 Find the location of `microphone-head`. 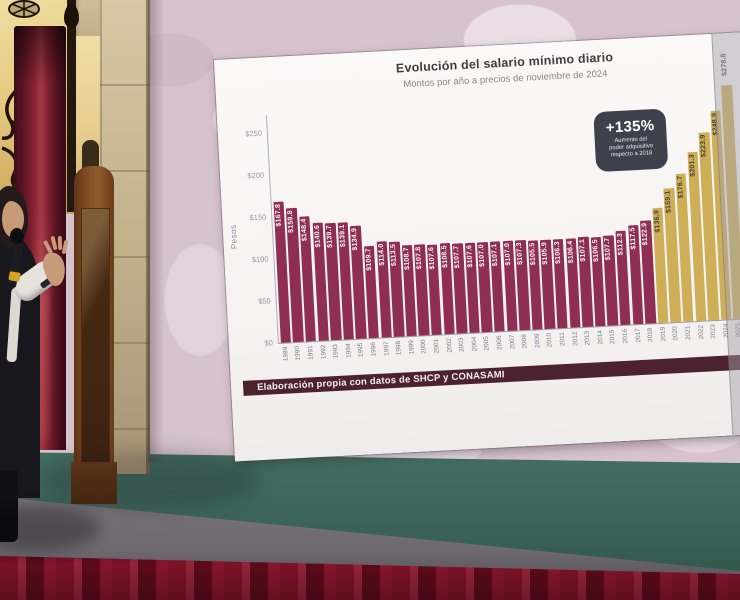

microphone-head is located at coordinates (17, 236).